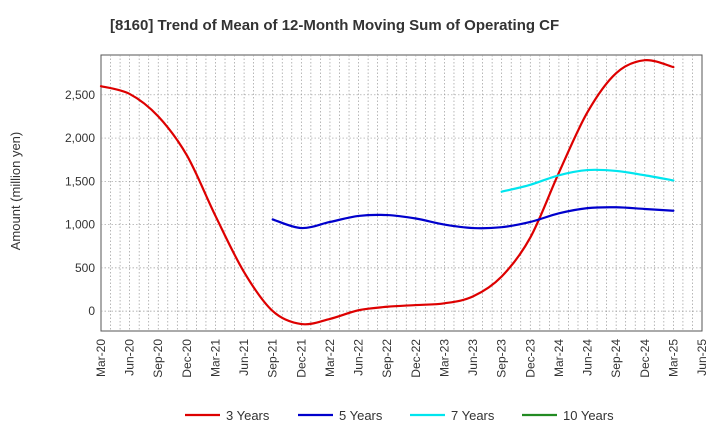 This screenshot has height=440, width=720. What do you see at coordinates (158, 358) in the screenshot?
I see `x-tick-label: Sep-20` at bounding box center [158, 358].